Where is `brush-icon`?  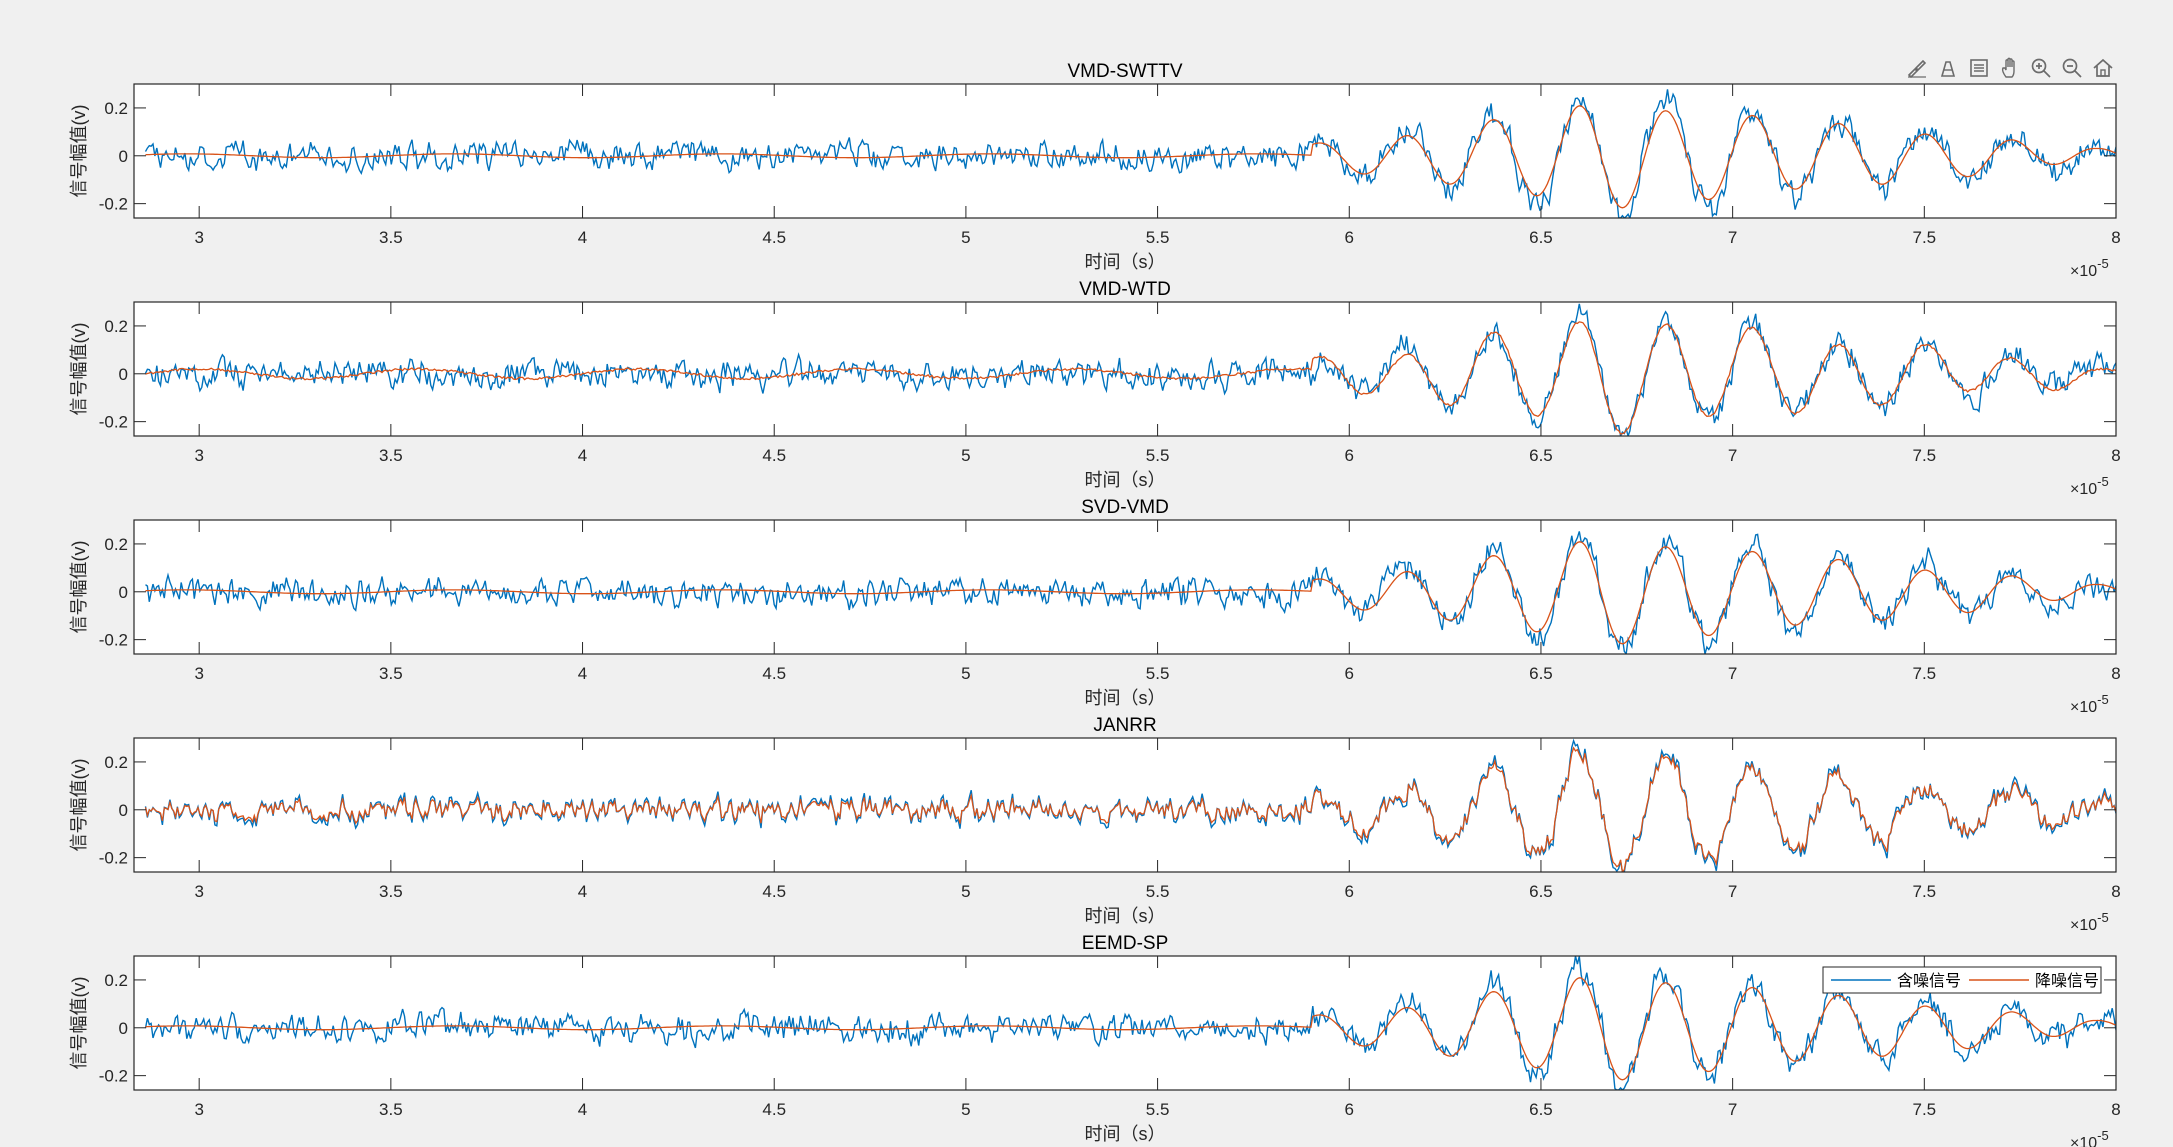 brush-icon is located at coordinates (1916, 69).